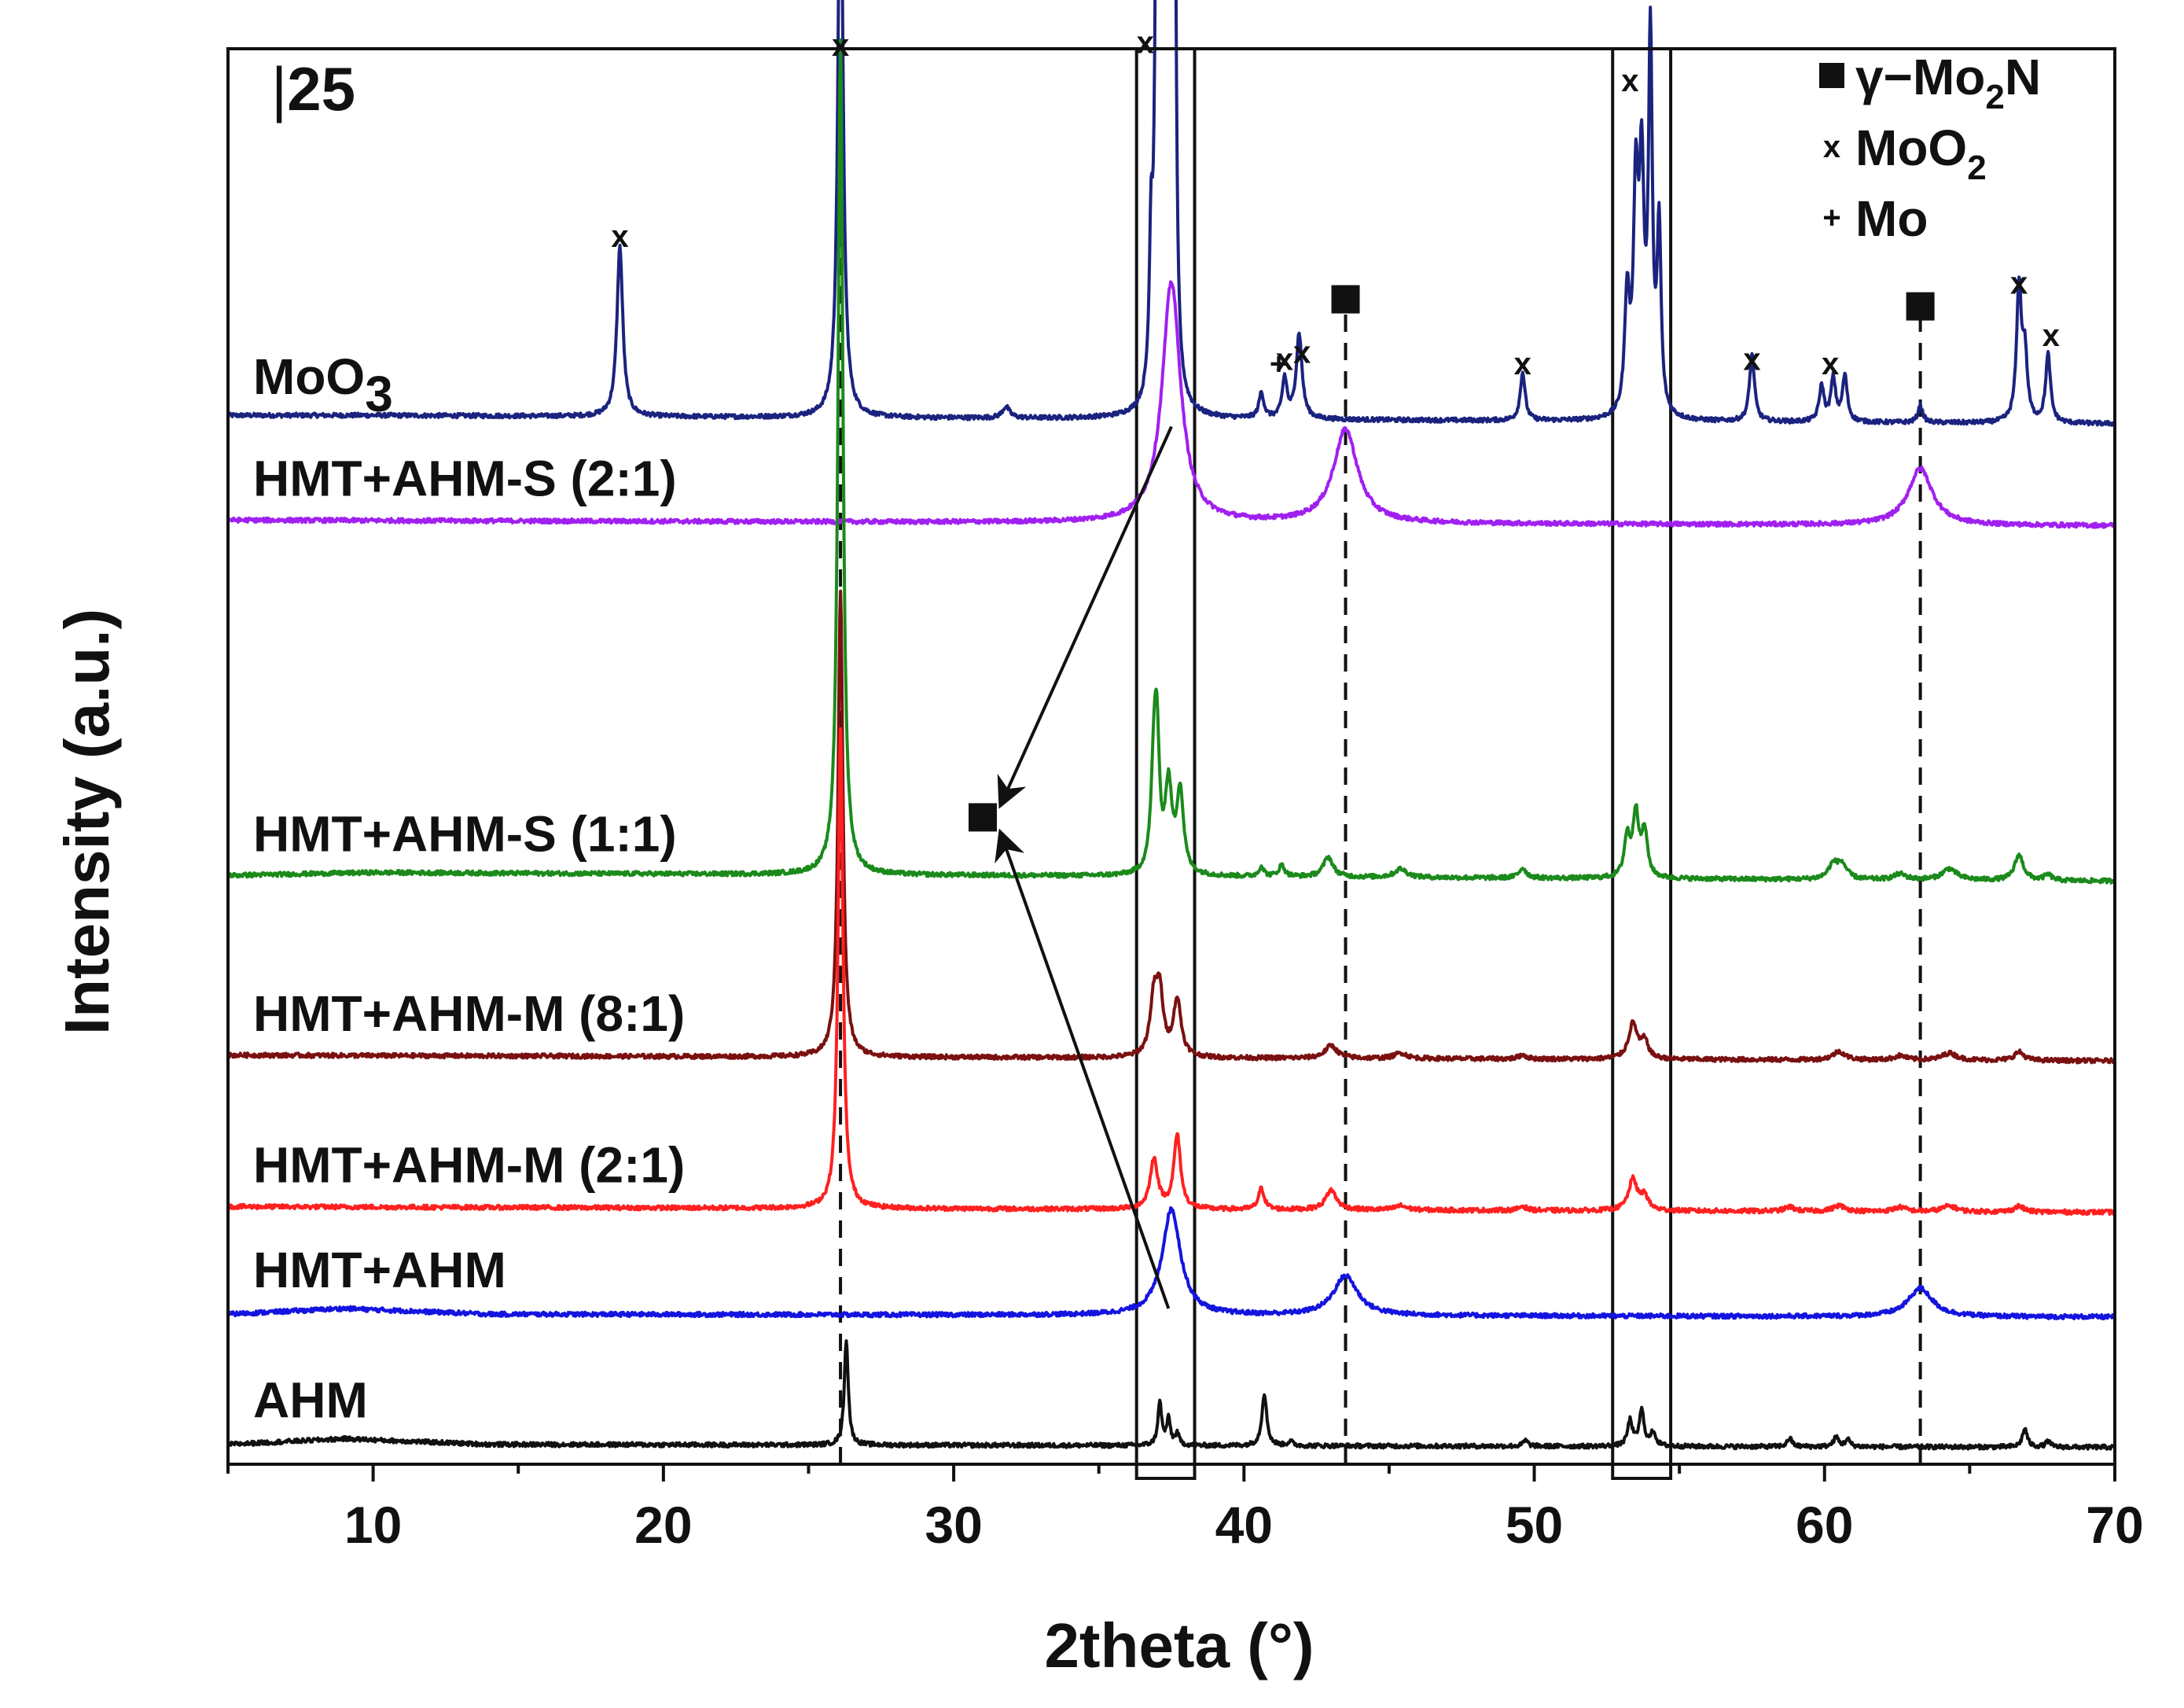 The image size is (2184, 1708). I want to click on legend-label-tail: N, so click(2023, 77).